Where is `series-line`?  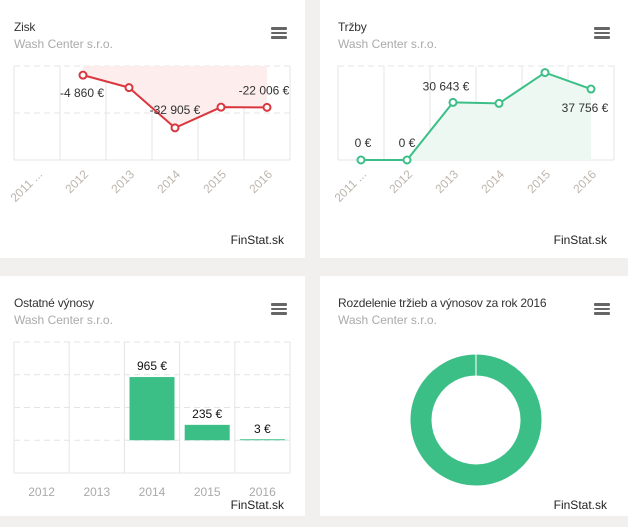
series-line is located at coordinates (476, 116).